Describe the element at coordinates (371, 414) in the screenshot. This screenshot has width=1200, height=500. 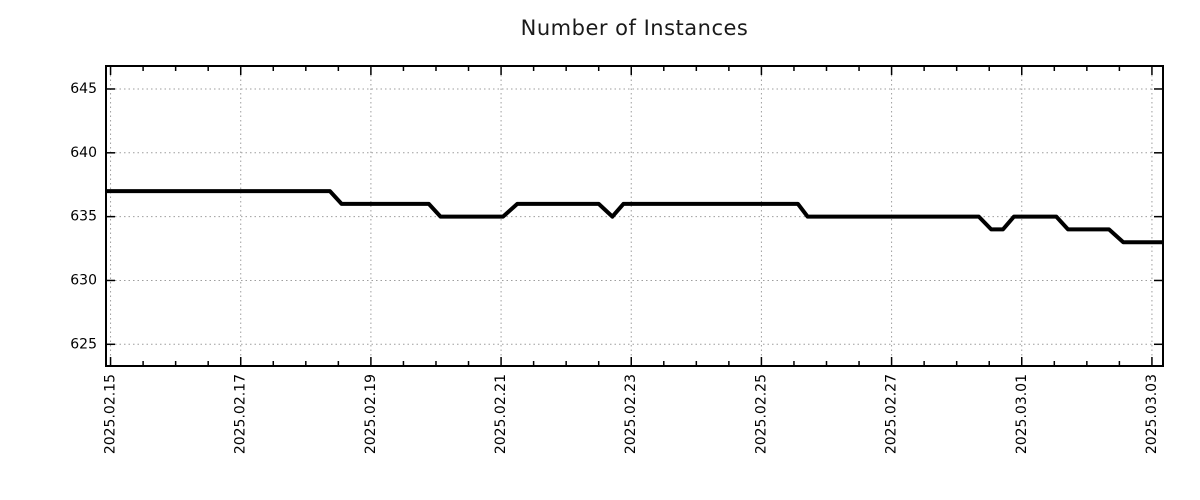
I see `x-tick-label: 2025.02.19` at that location.